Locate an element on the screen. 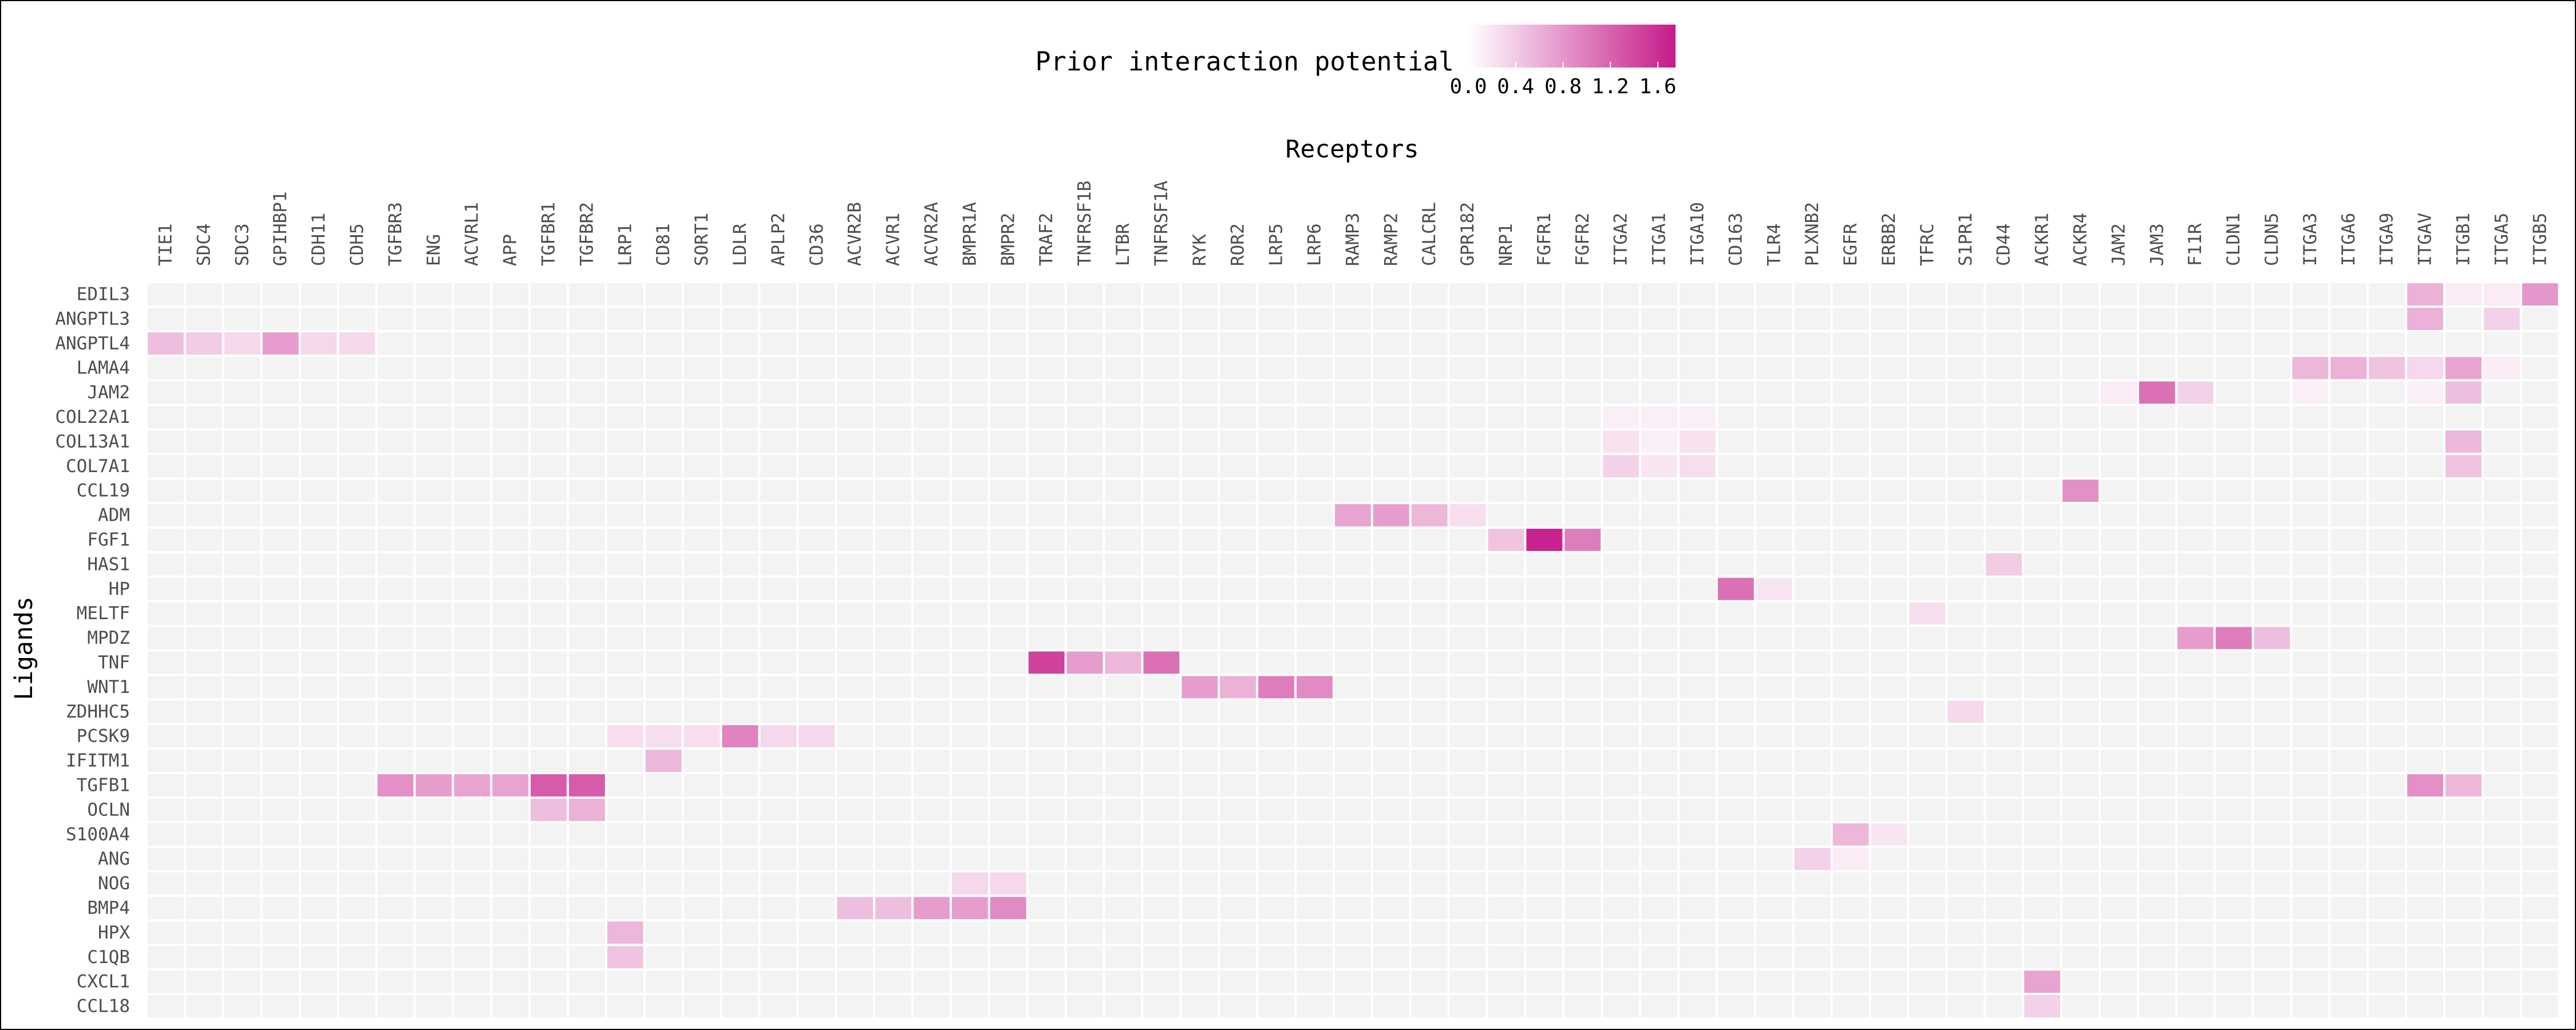  y-tick-label: LAMA4 is located at coordinates (103, 368).